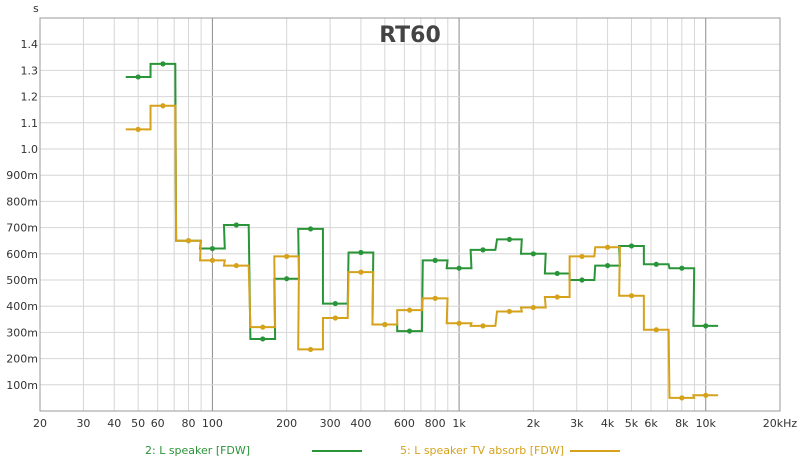  What do you see at coordinates (482, 450) in the screenshot?
I see `legend-label-2: 5: L speaker TV absorb [FDW]` at bounding box center [482, 450].